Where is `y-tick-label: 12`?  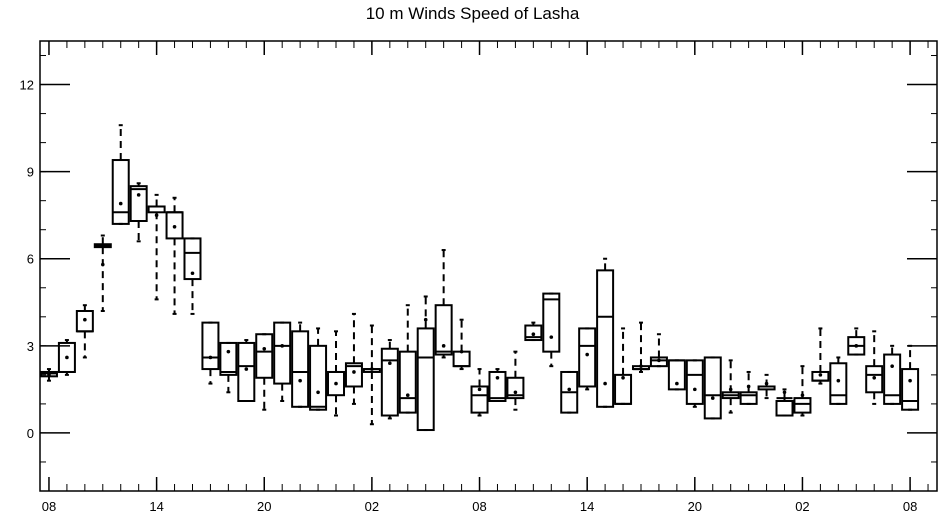
y-tick-label: 12 is located at coordinates (27, 85).